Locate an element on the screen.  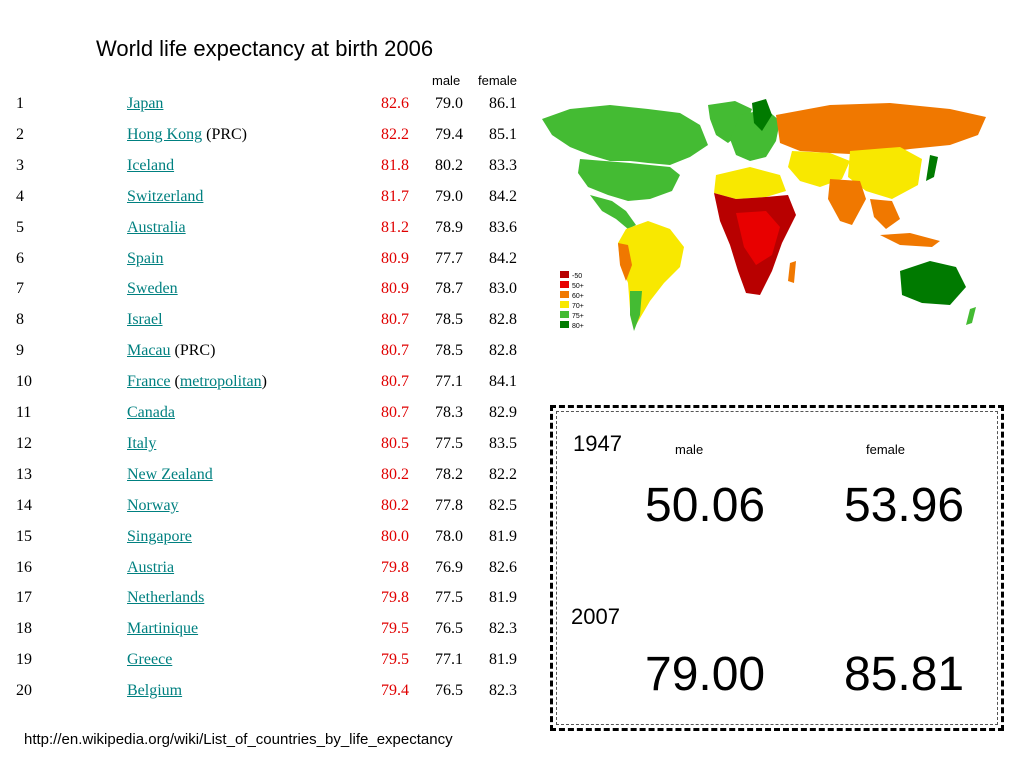
male-cell: 78.2 is located at coordinates (449, 474).